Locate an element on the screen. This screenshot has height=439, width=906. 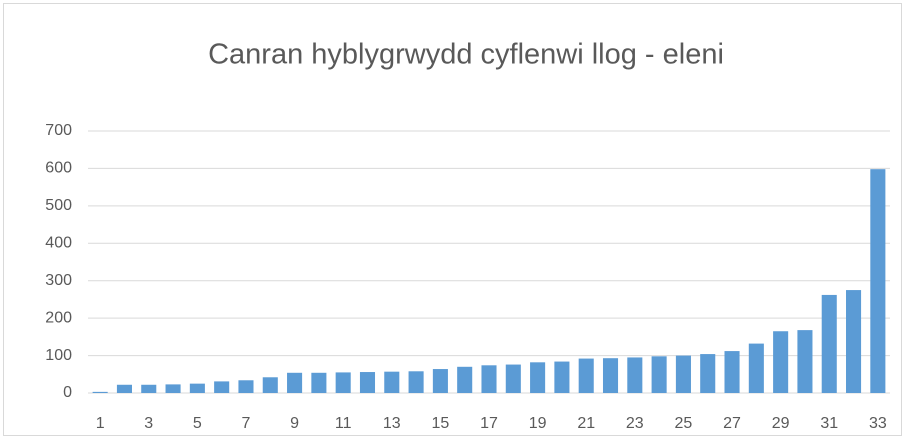
y-tick-label: 0 is located at coordinates (67, 392).